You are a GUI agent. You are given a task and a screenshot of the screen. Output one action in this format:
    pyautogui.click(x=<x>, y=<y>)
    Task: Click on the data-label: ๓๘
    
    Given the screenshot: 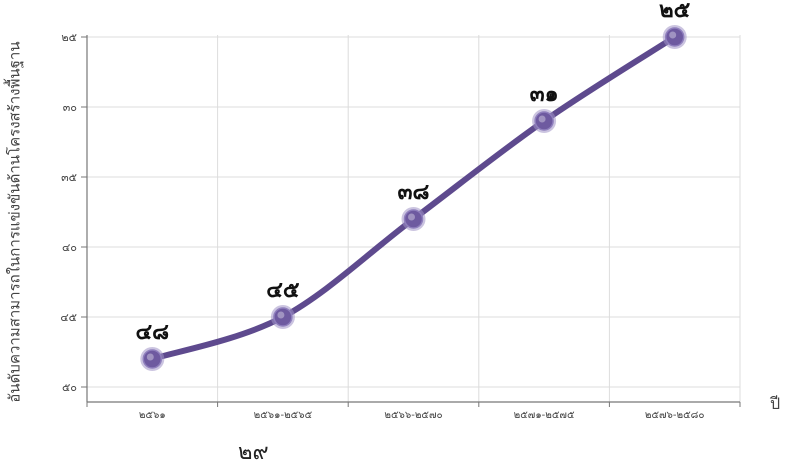 What is the action you would take?
    pyautogui.click(x=413, y=192)
    